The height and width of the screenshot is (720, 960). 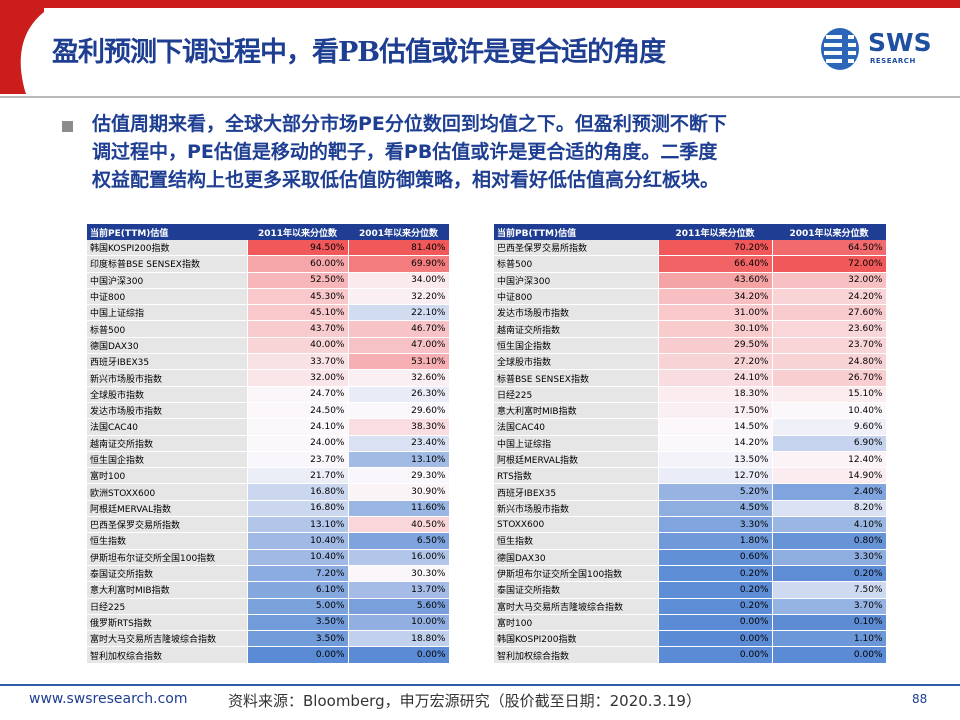 I want to click on index-name-cell: 富时大马交易所吉隆坡综合指数, so click(x=576, y=606).